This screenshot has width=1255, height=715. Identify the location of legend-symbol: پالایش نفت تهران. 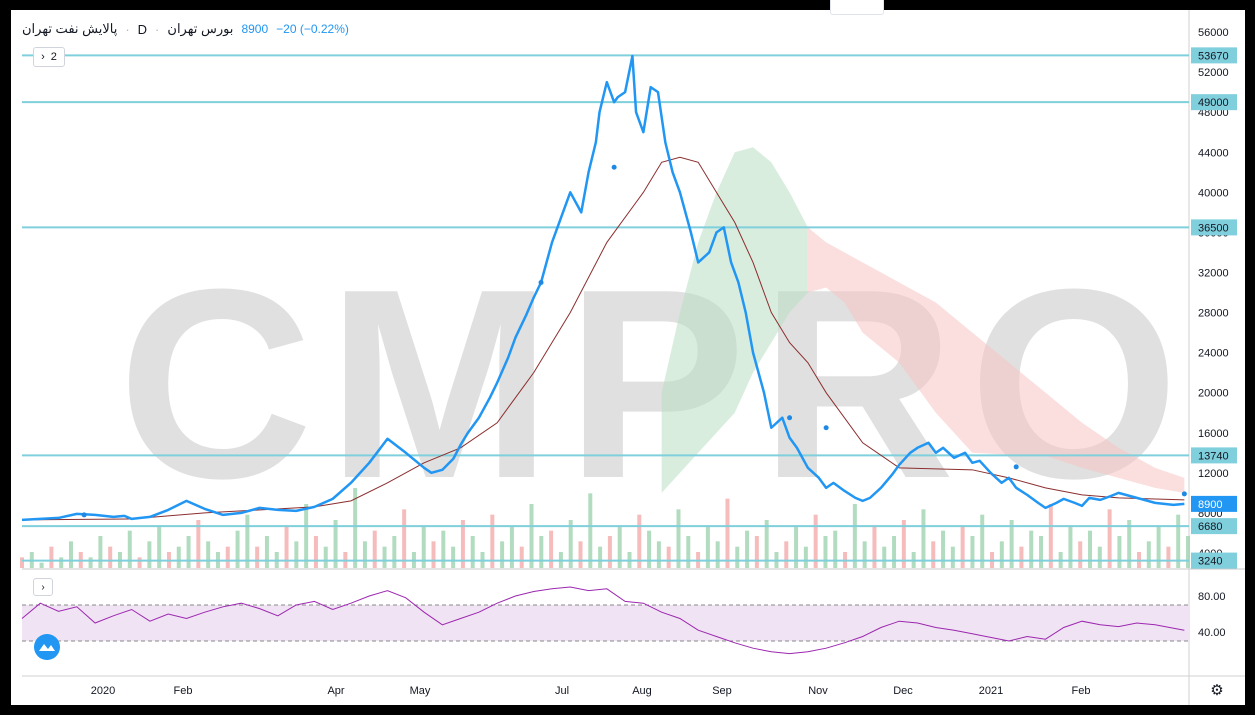
(70, 28).